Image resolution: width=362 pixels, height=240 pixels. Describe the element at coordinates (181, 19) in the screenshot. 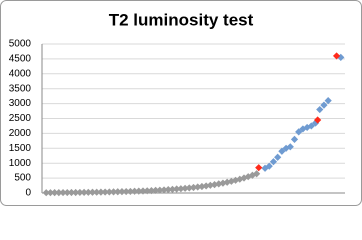

I see `chart-title: T2 luminosity test` at that location.